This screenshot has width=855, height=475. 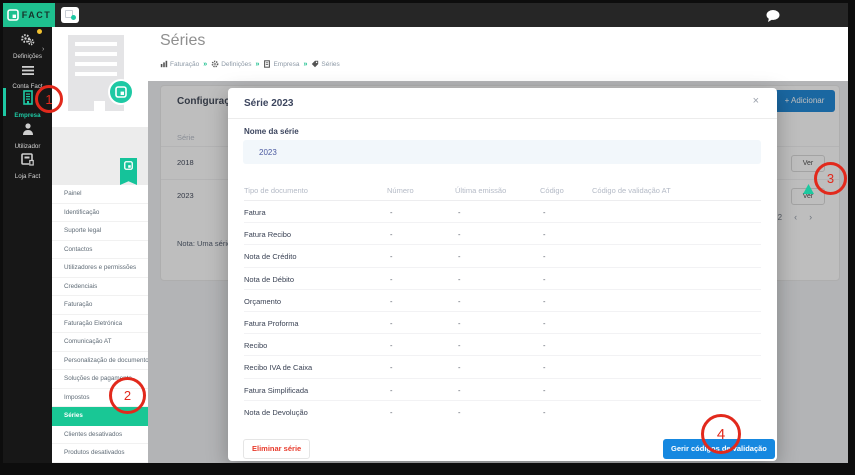 What do you see at coordinates (269, 103) in the screenshot?
I see `modal-title: Série 2023` at bounding box center [269, 103].